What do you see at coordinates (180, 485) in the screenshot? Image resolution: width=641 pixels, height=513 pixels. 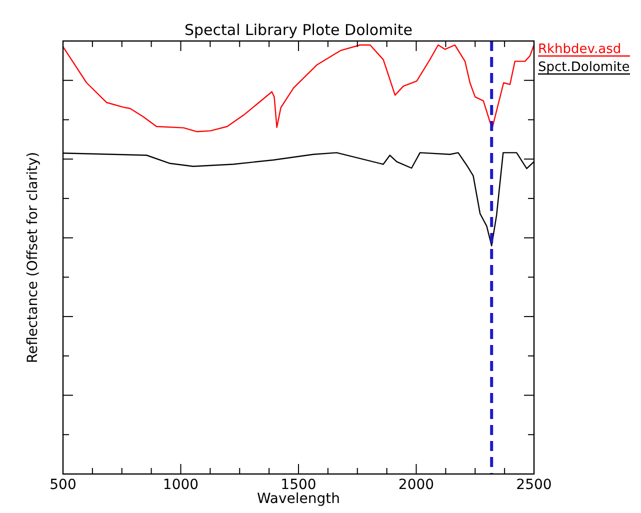 I see `x-tick-label: 1000` at bounding box center [180, 485].